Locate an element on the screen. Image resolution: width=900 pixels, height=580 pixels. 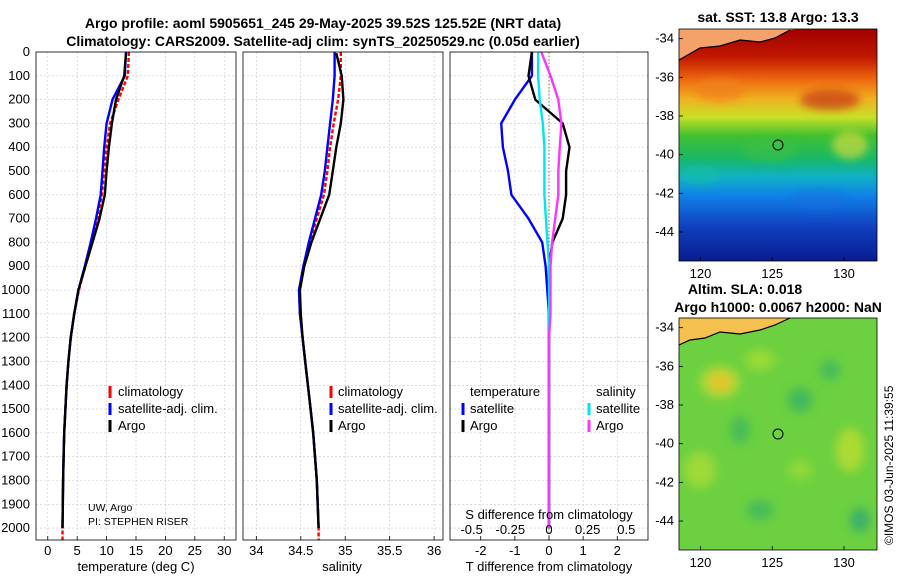
s-tick-label: 0 is located at coordinates (548, 529).